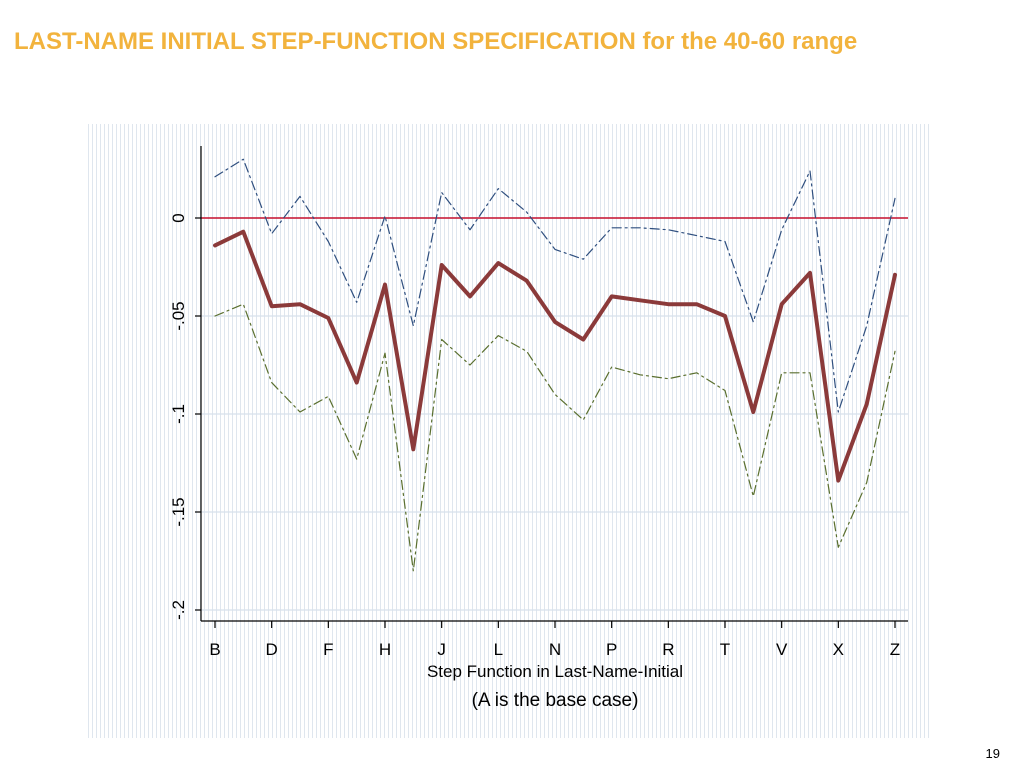  What do you see at coordinates (555, 649) in the screenshot?
I see `x-tick-label: N` at bounding box center [555, 649].